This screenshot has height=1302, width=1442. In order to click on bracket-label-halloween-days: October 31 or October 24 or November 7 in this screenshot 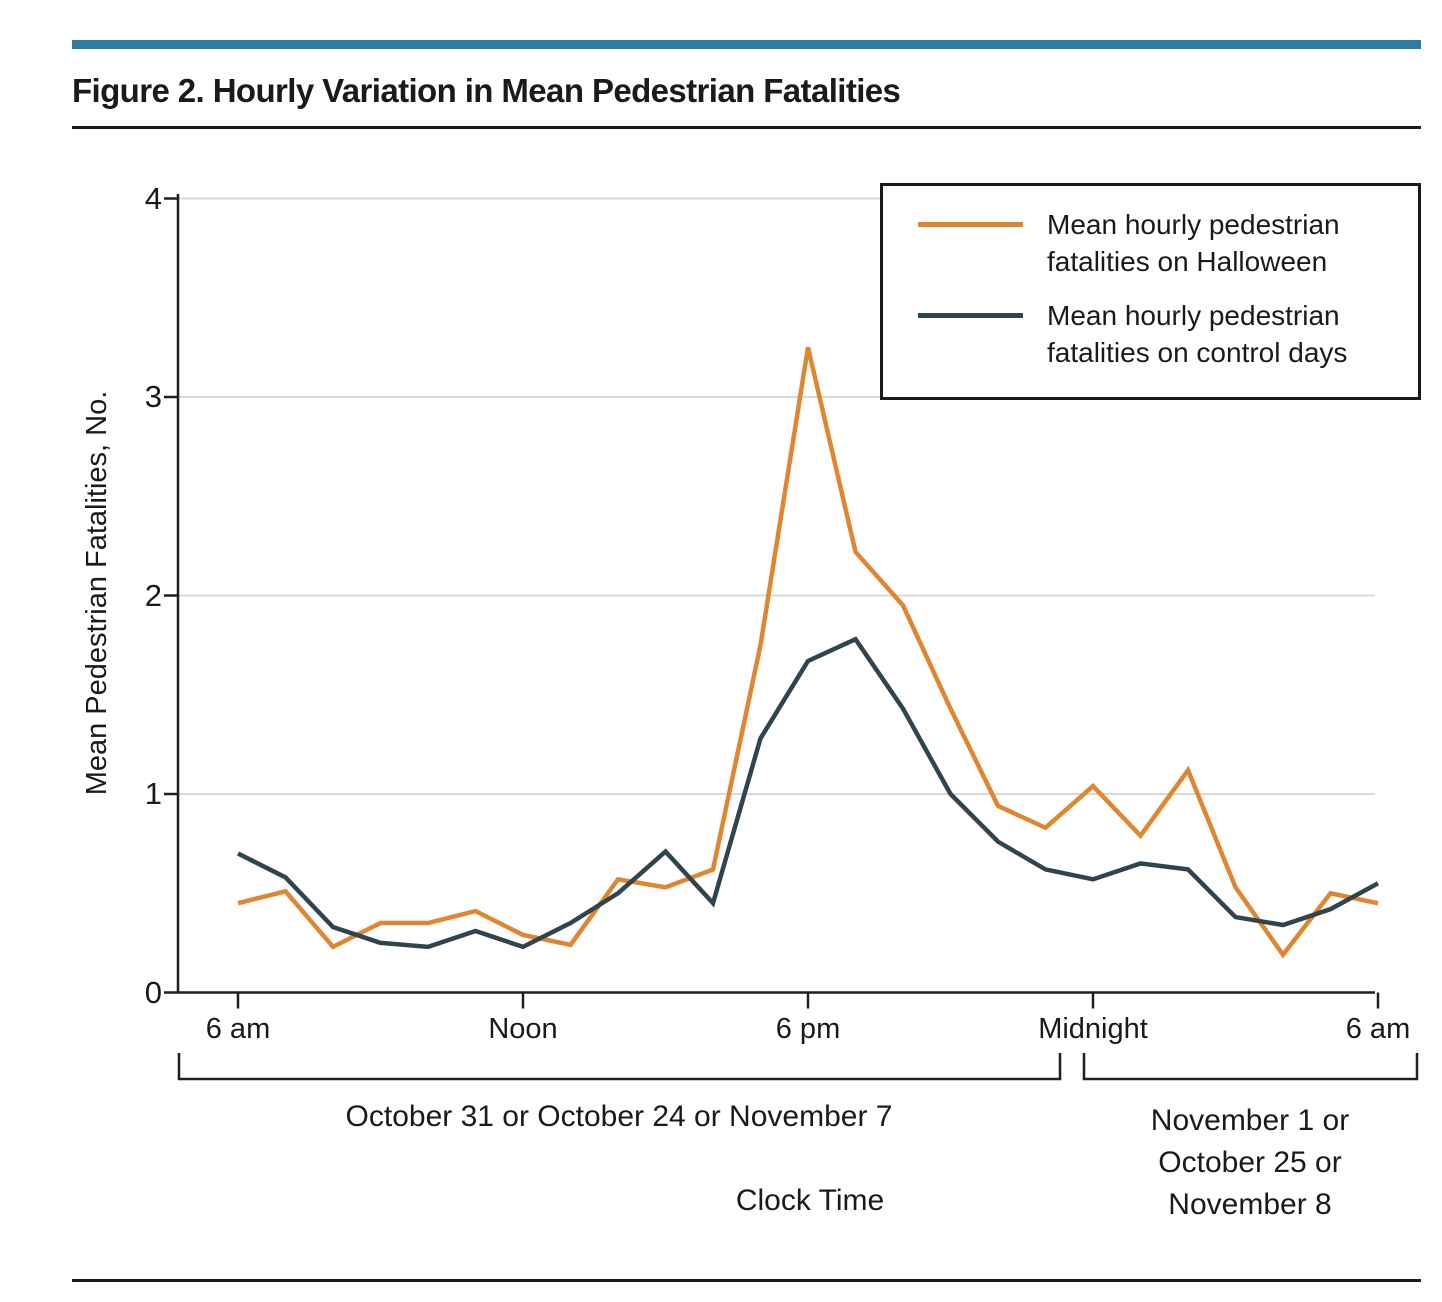, I will do `click(619, 1116)`.